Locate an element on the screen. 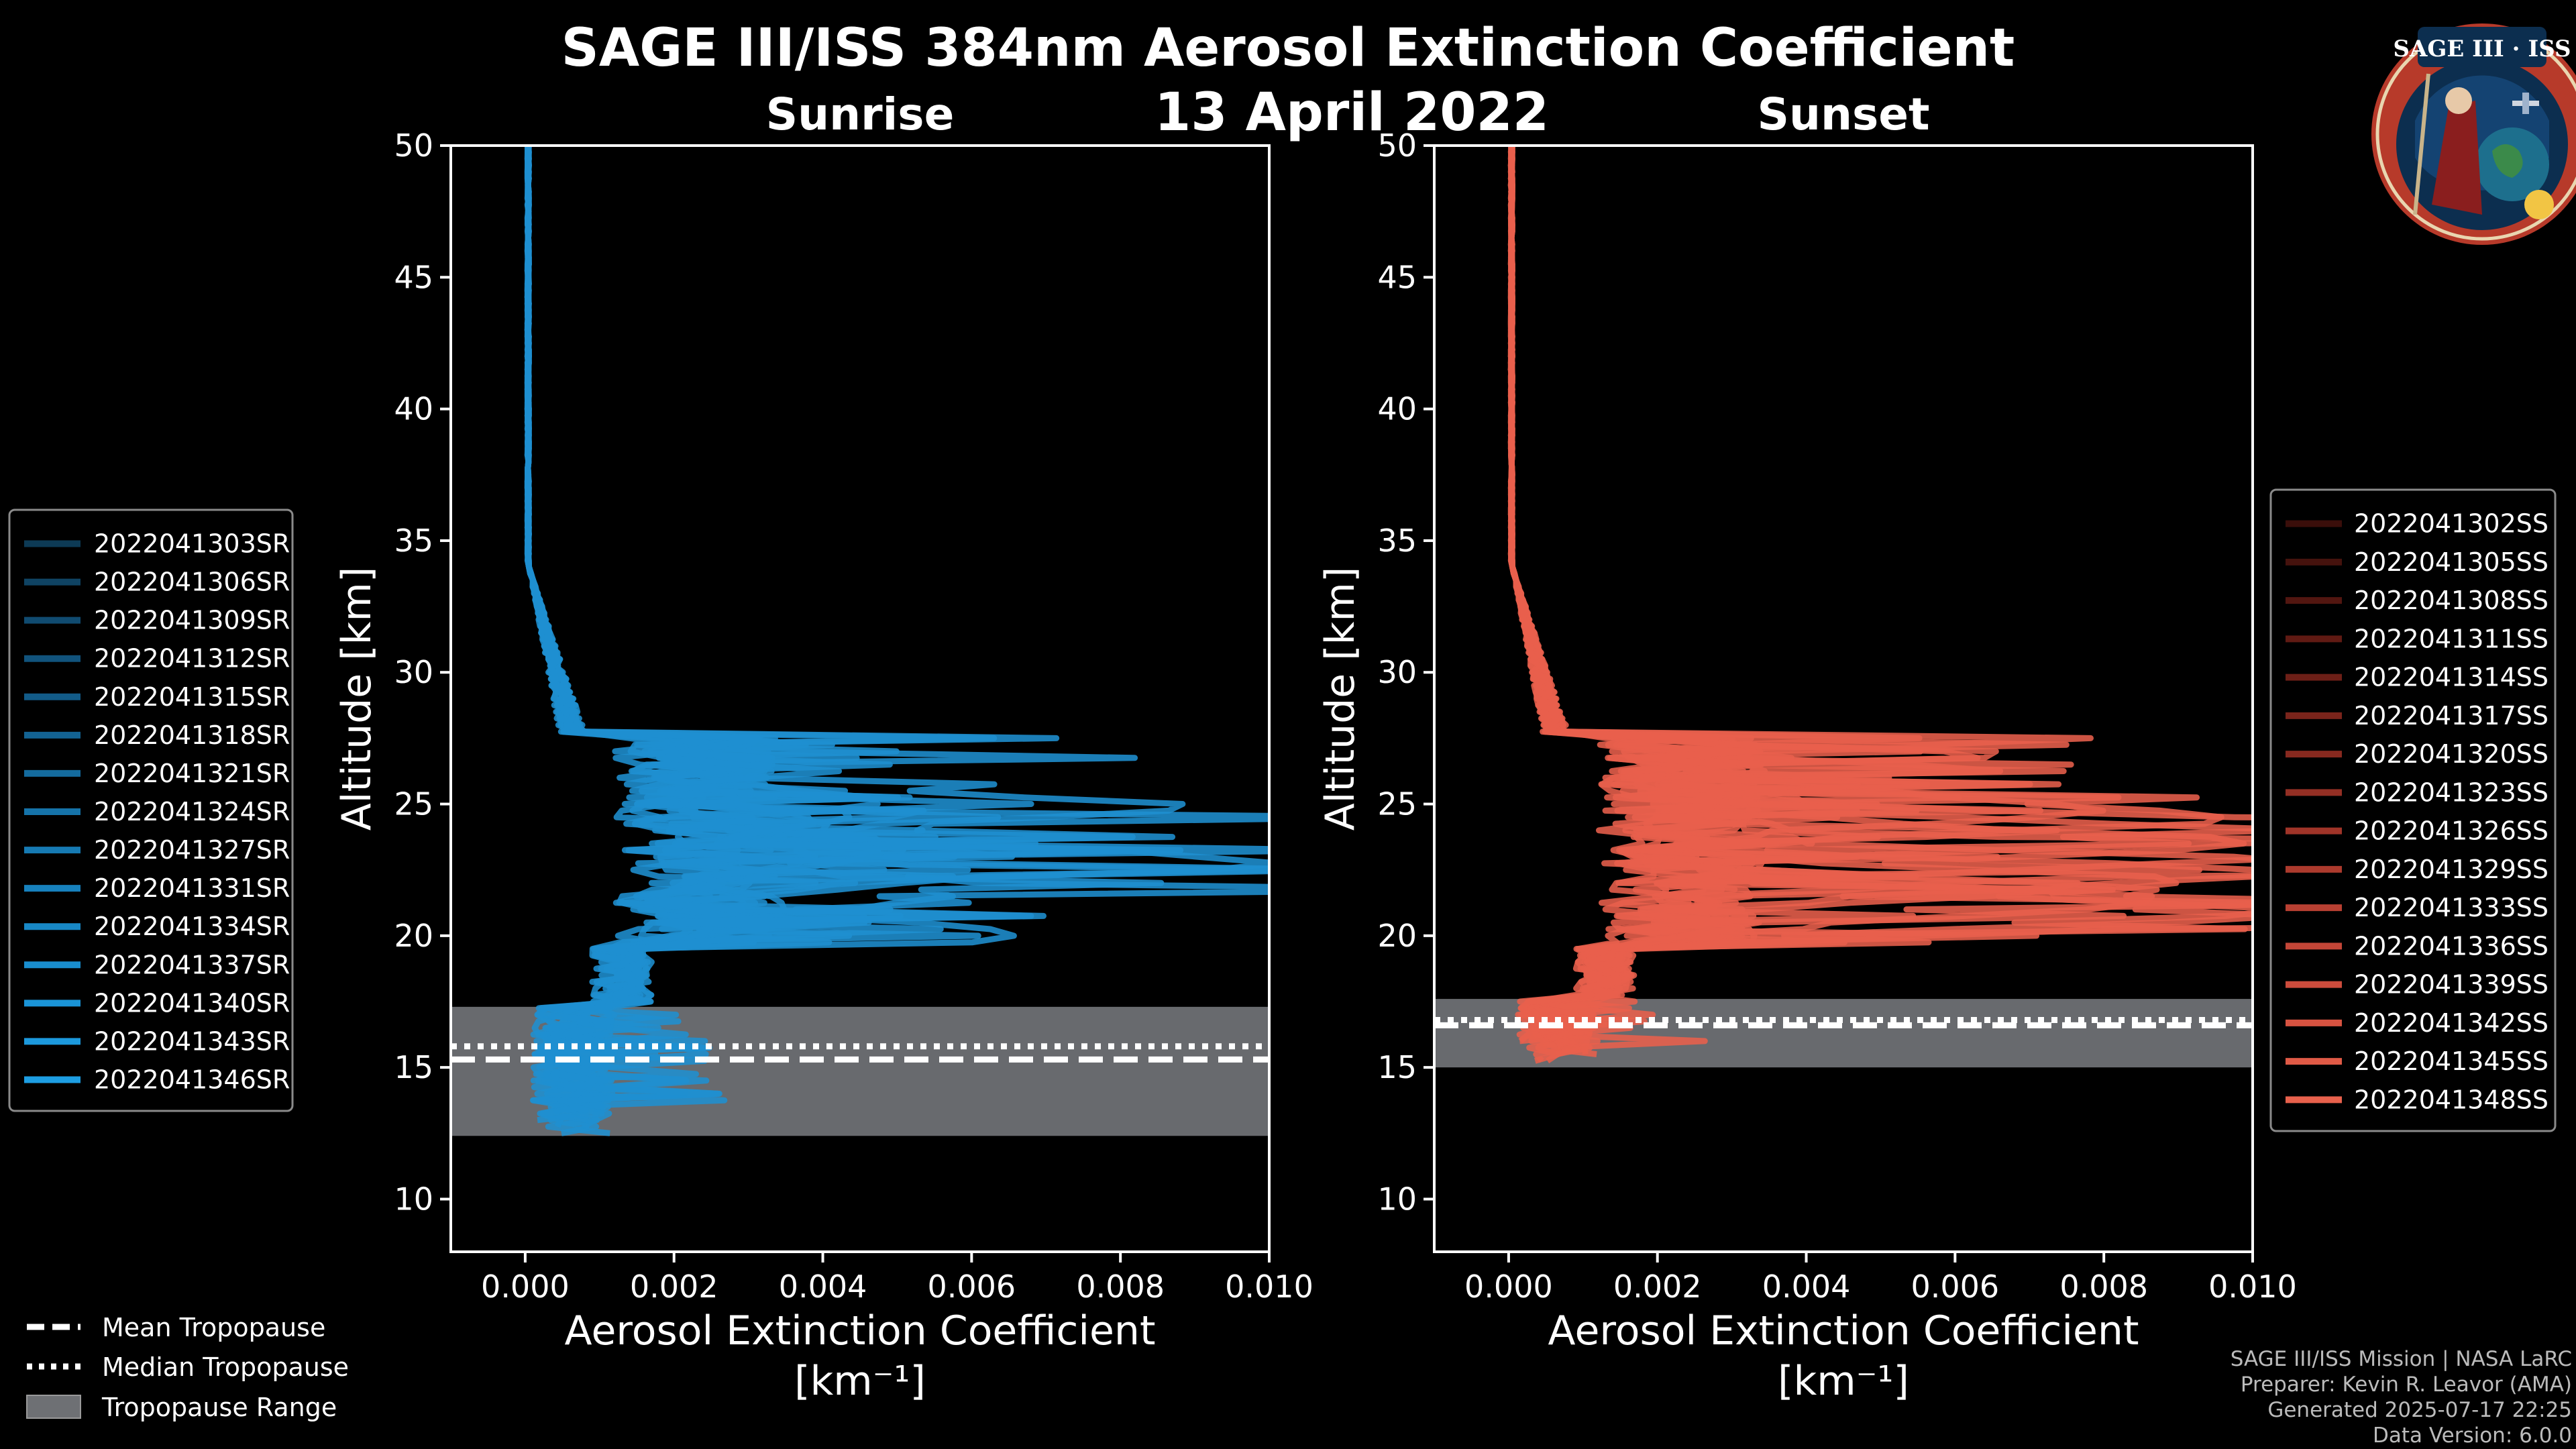  figure-date: 13 April 2022 is located at coordinates (1352, 113).